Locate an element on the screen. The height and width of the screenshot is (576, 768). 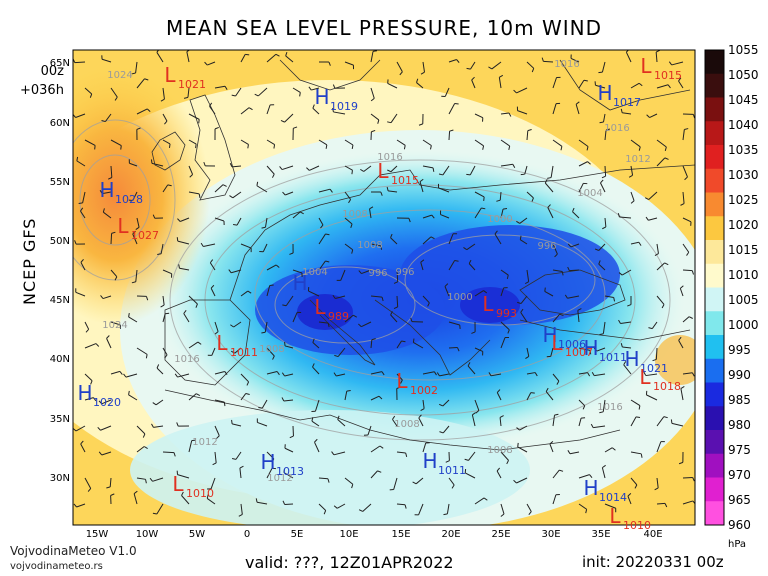
center-pressure-value: 1020 is located at coordinates (107, 402).